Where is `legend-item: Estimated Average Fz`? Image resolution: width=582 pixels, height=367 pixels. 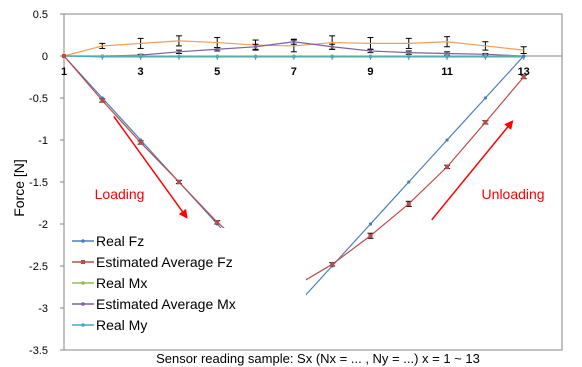
legend-item: Estimated Average Fz is located at coordinates (152, 262).